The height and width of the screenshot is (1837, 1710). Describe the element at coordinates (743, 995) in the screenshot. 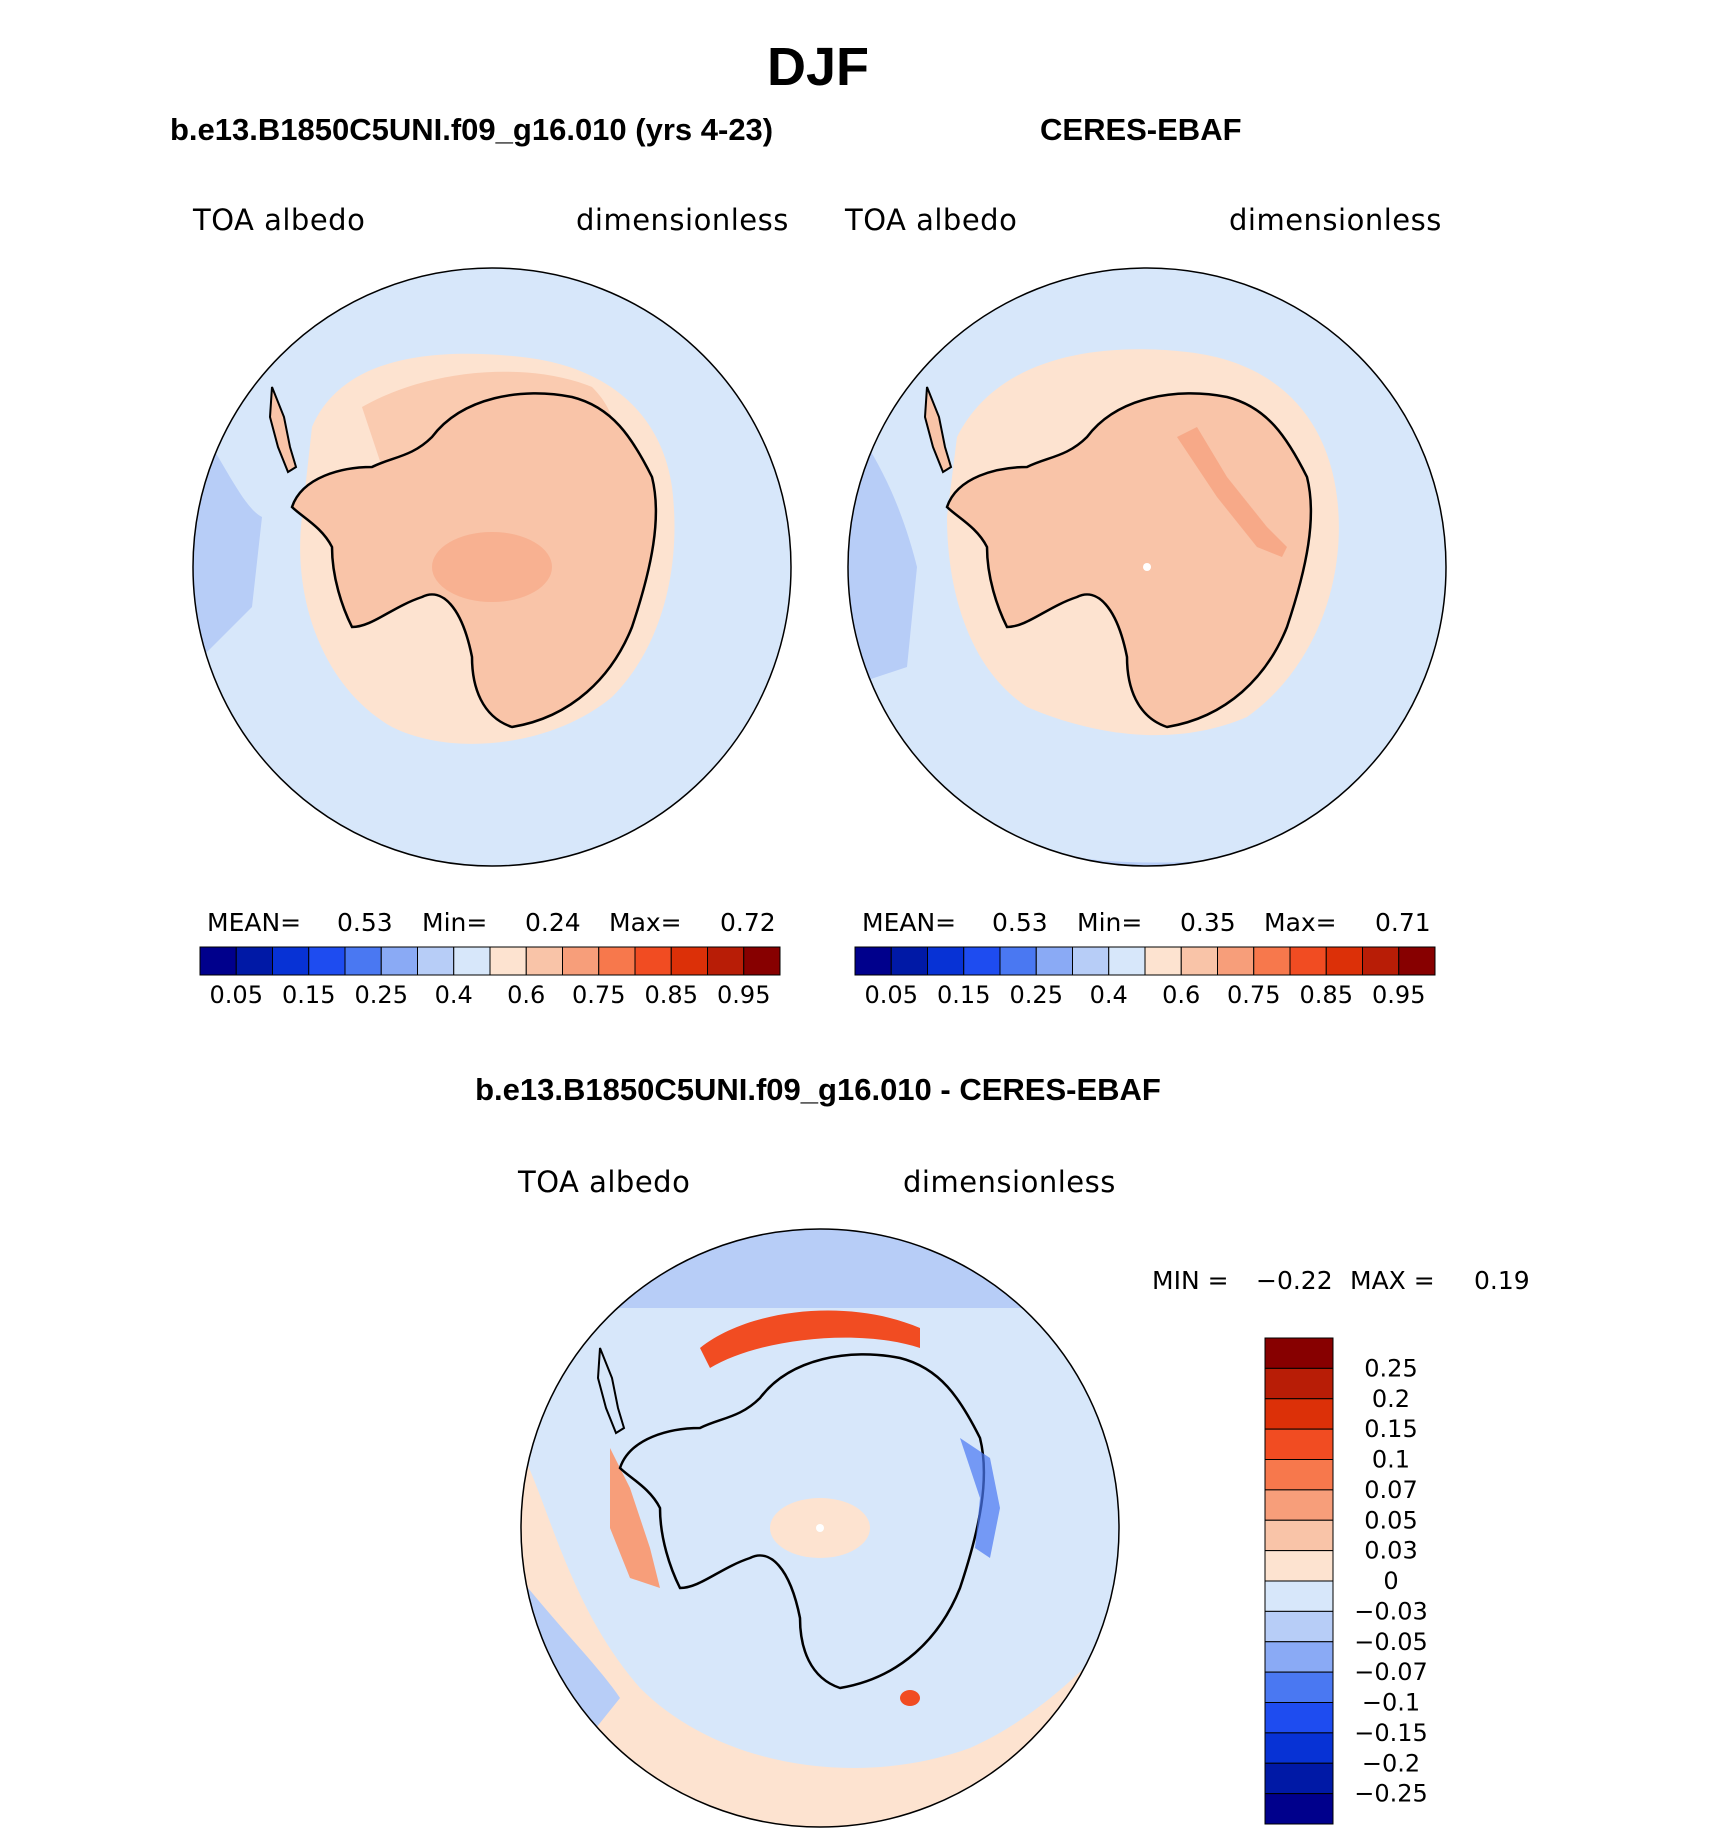

I see `model-colorbar-tick-label: 0.95` at that location.